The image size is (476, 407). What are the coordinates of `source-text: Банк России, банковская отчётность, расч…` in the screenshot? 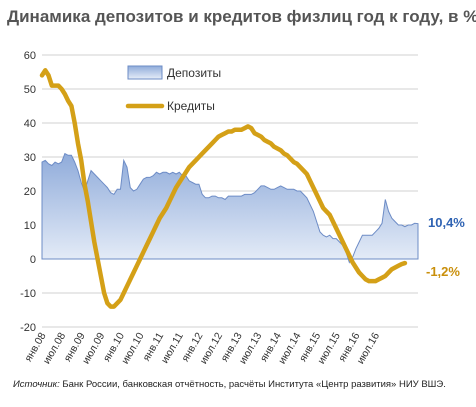 It's located at (252, 384).